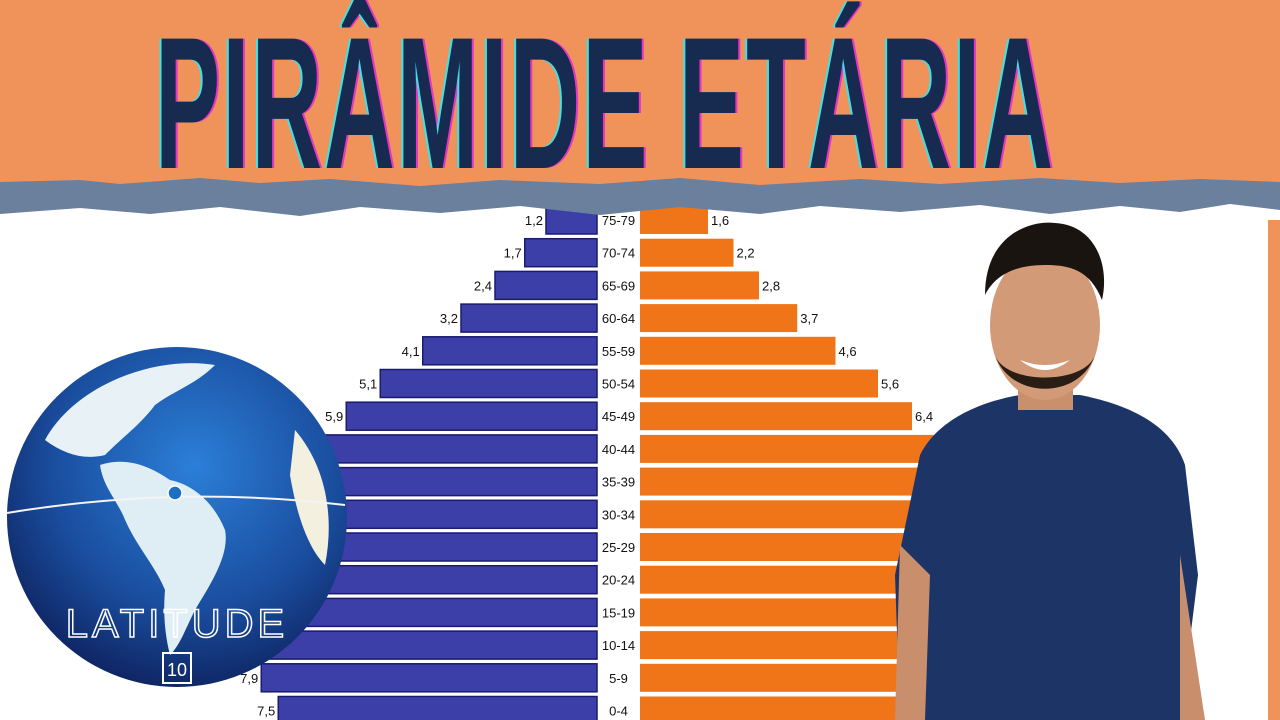 The image size is (1280, 720). I want to click on age-group-label: 75-79, so click(618, 220).